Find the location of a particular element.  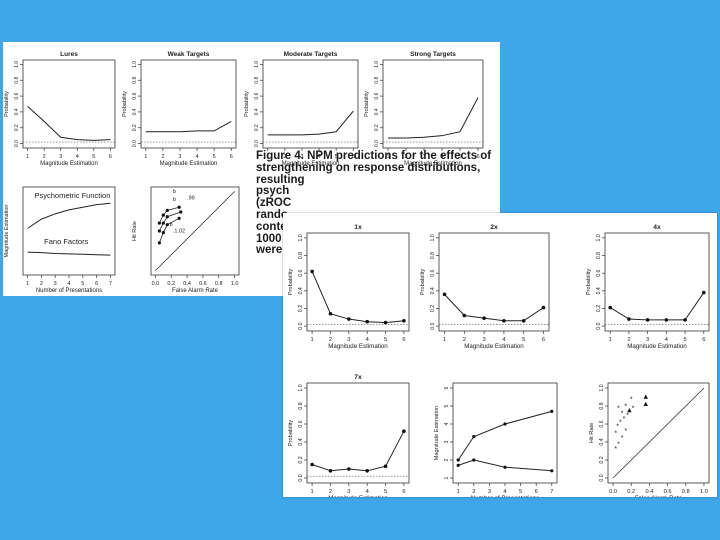

top-panel-5-xtick-label: 3 is located at coordinates (55, 284).